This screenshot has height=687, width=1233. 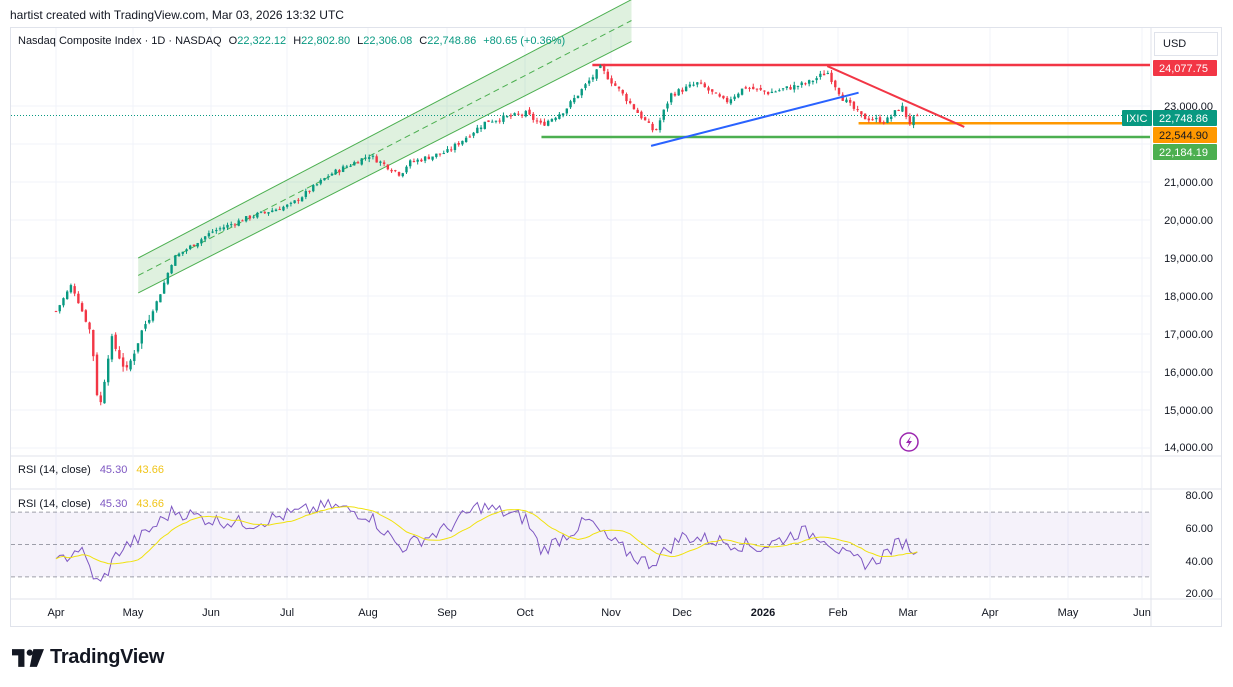 I want to click on rsi-label: RSI (14, close), so click(x=54, y=470).